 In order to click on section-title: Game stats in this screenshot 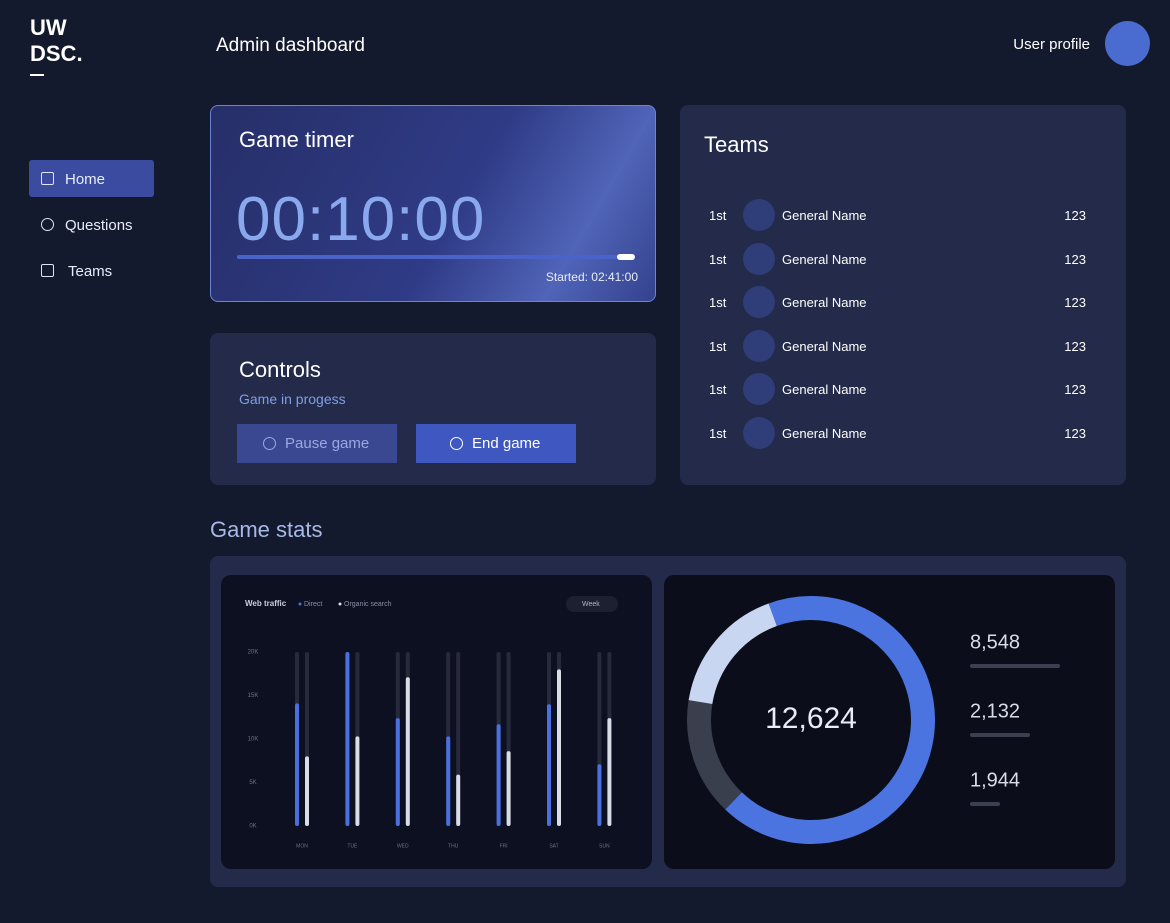, I will do `click(266, 529)`.